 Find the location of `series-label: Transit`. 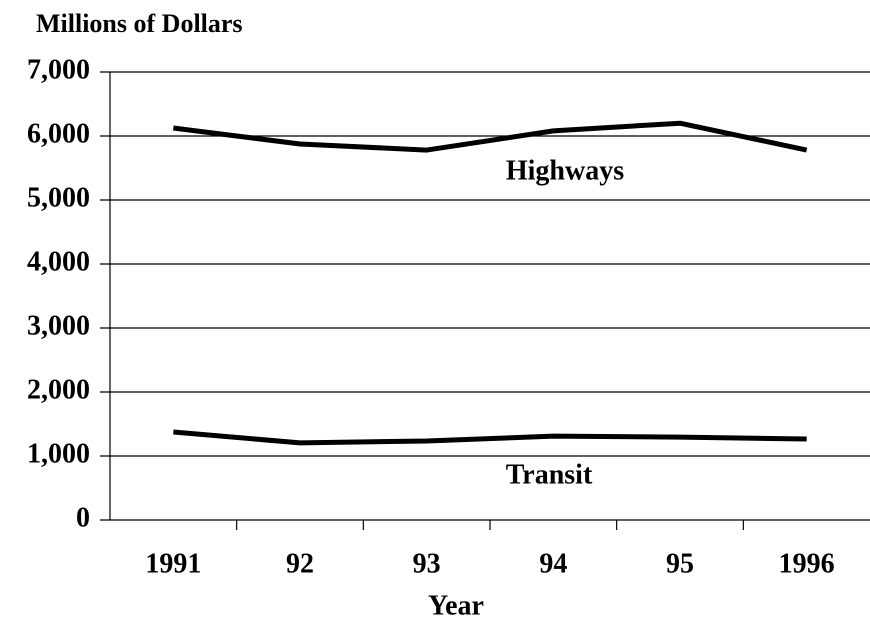

series-label: Transit is located at coordinates (549, 474).